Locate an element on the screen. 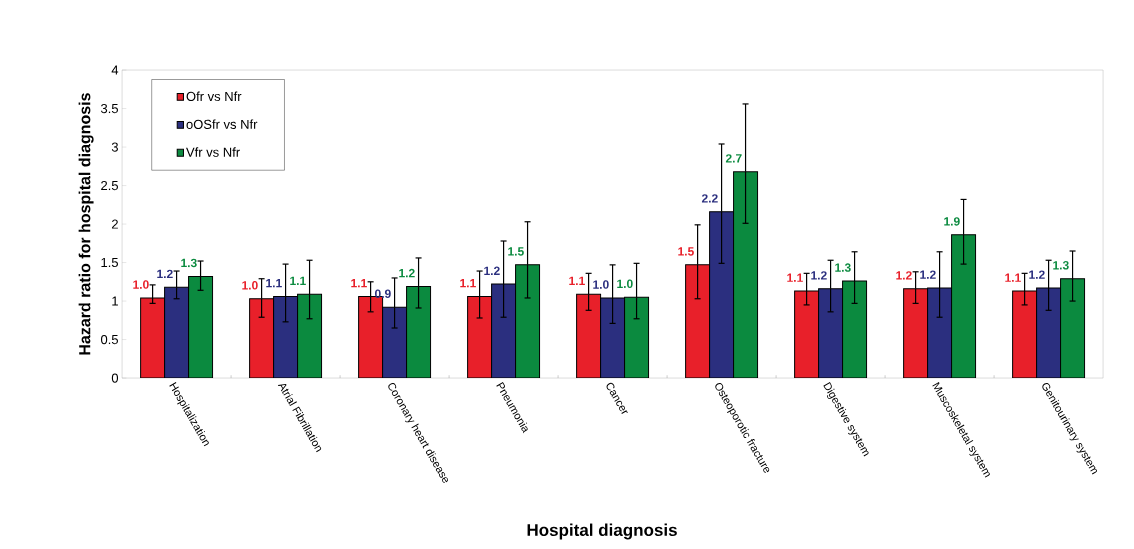  data-label: 2.7 is located at coordinates (733, 158).